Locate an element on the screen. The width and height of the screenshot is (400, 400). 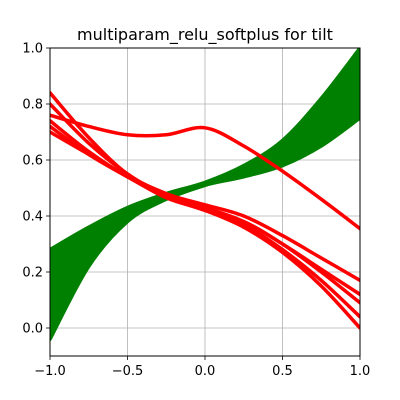
x-tick-label: −0.5 is located at coordinates (128, 371).